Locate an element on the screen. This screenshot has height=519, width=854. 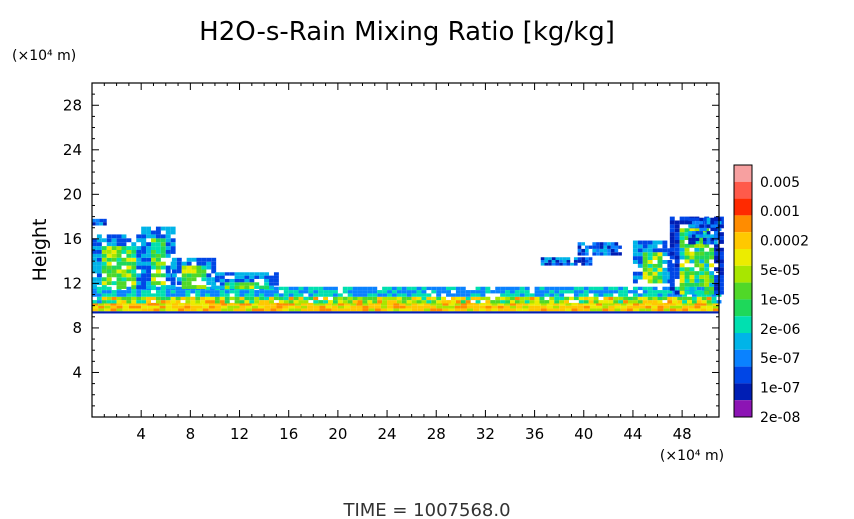
x-tick-label: 24 is located at coordinates (387, 434).